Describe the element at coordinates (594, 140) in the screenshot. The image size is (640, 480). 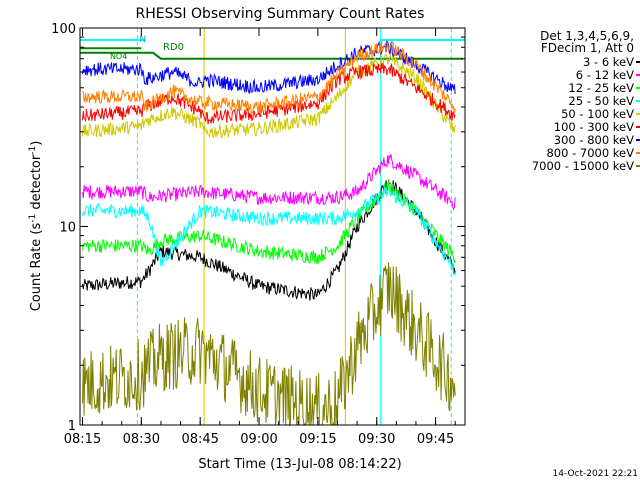
I see `legend-entry-label-7: 300 - 800 keV` at that location.